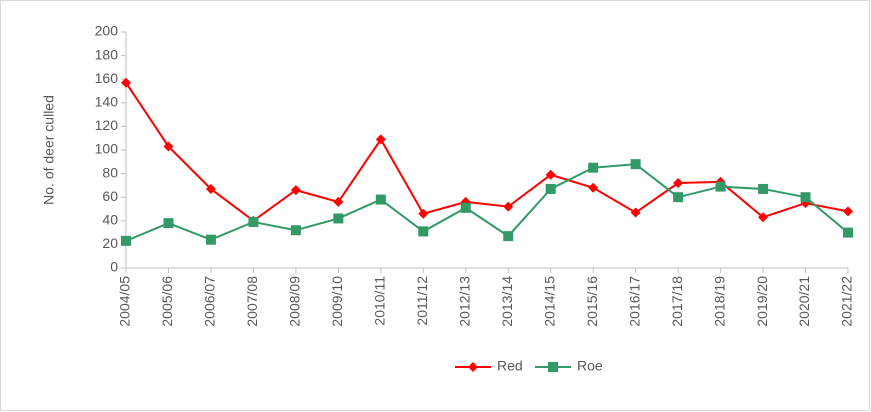 Image resolution: width=871 pixels, height=412 pixels. Describe the element at coordinates (107, 31) in the screenshot. I see `y-tick-label: 200` at that location.